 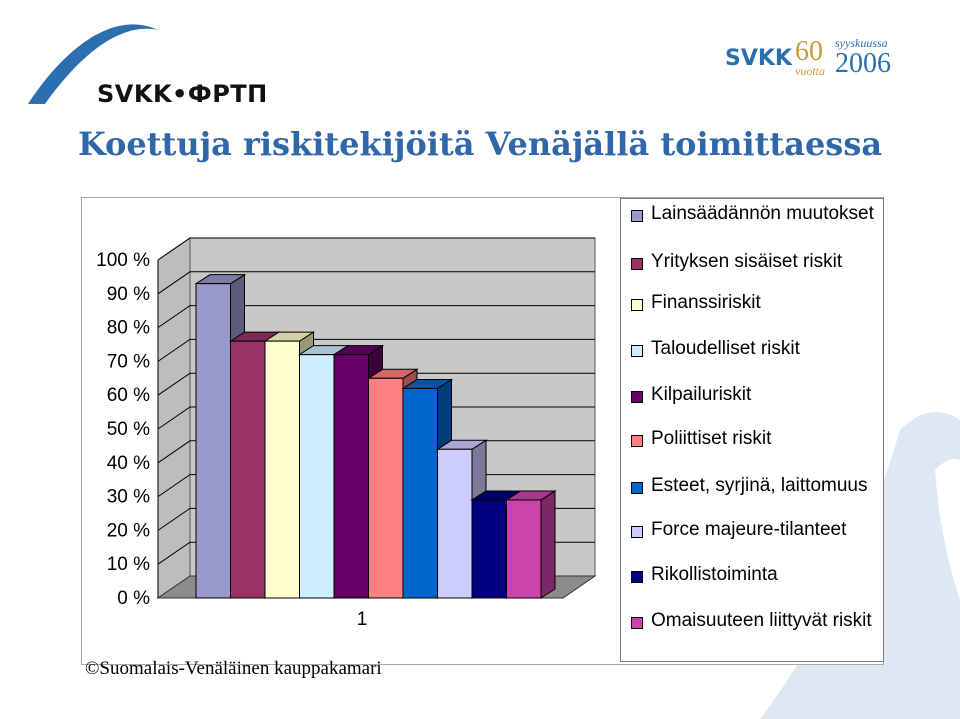 What do you see at coordinates (128, 530) in the screenshot?
I see `y-tick-label: 20 %` at bounding box center [128, 530].